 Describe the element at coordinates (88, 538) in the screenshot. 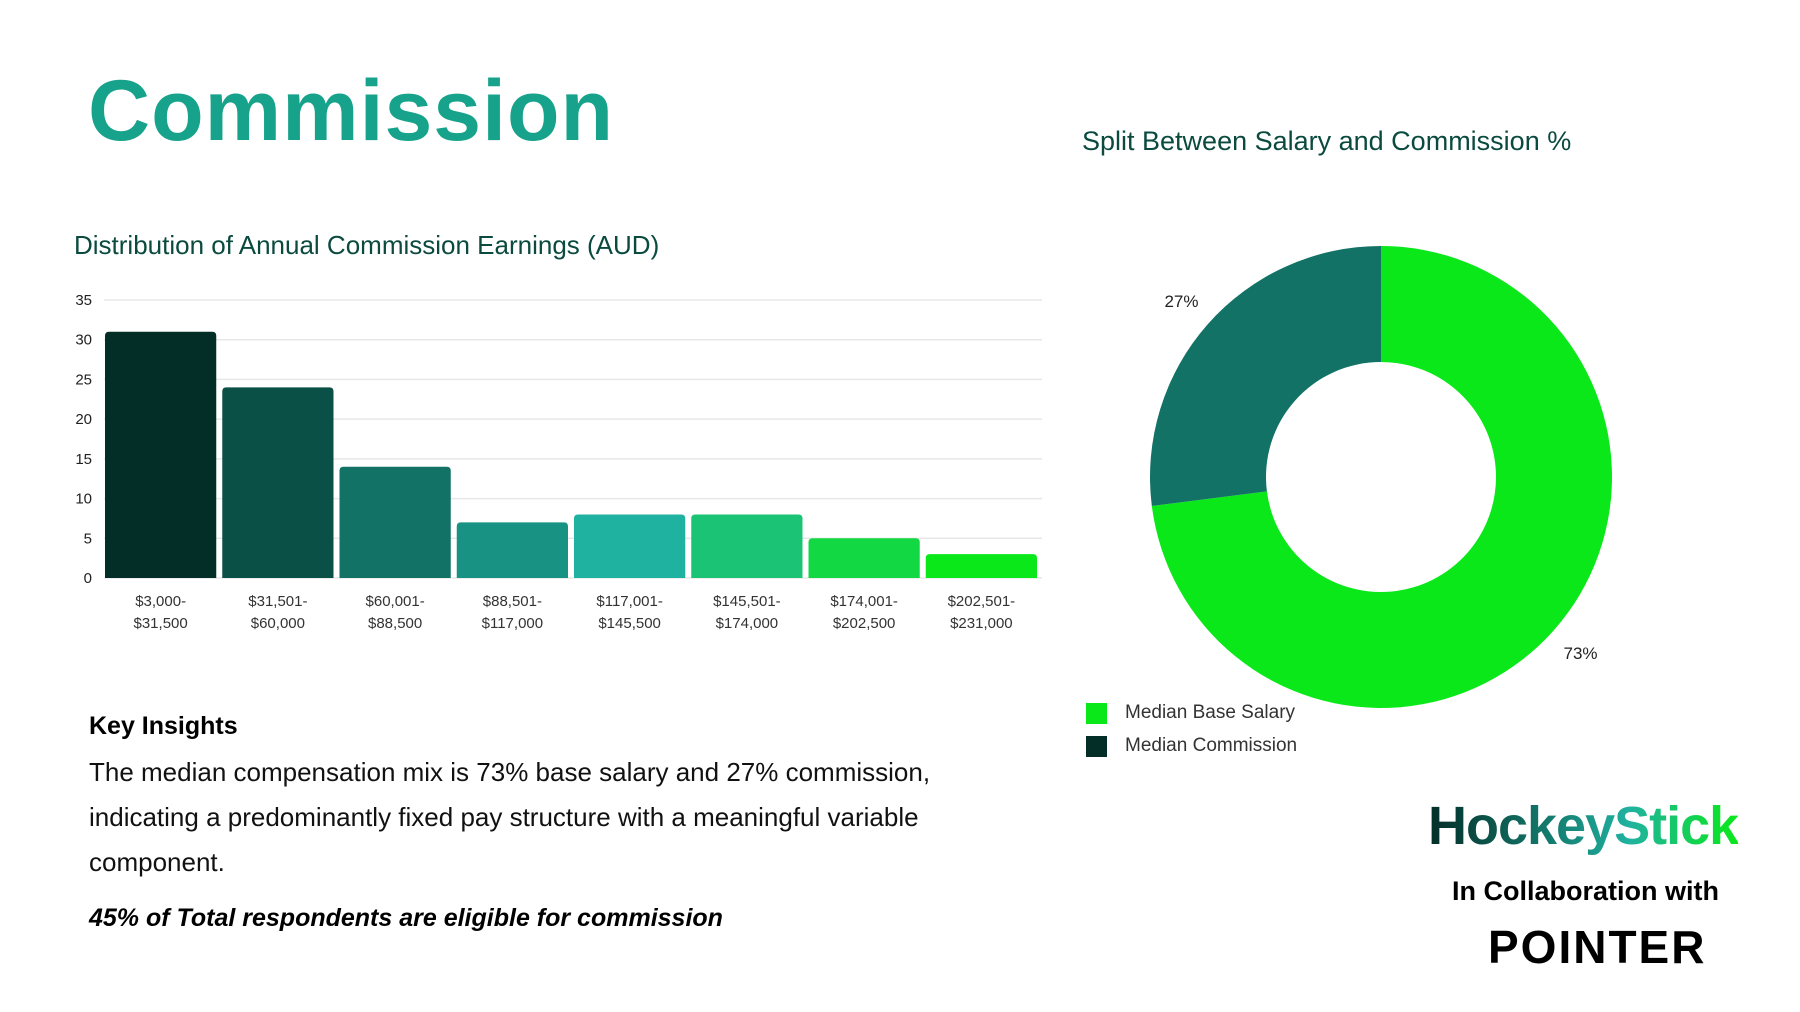

I see `y-tick-label: 5` at that location.